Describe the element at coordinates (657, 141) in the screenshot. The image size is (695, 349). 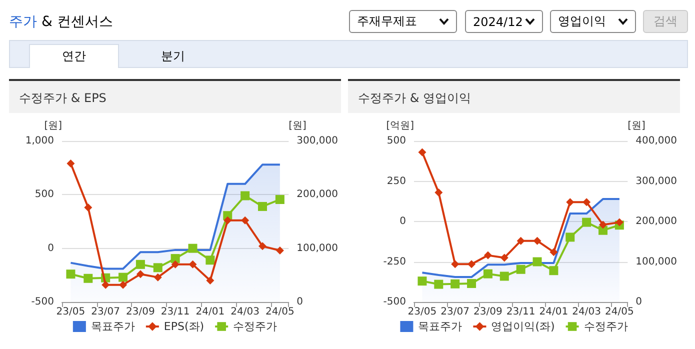
I see `y2-tick-label: 400,000` at that location.